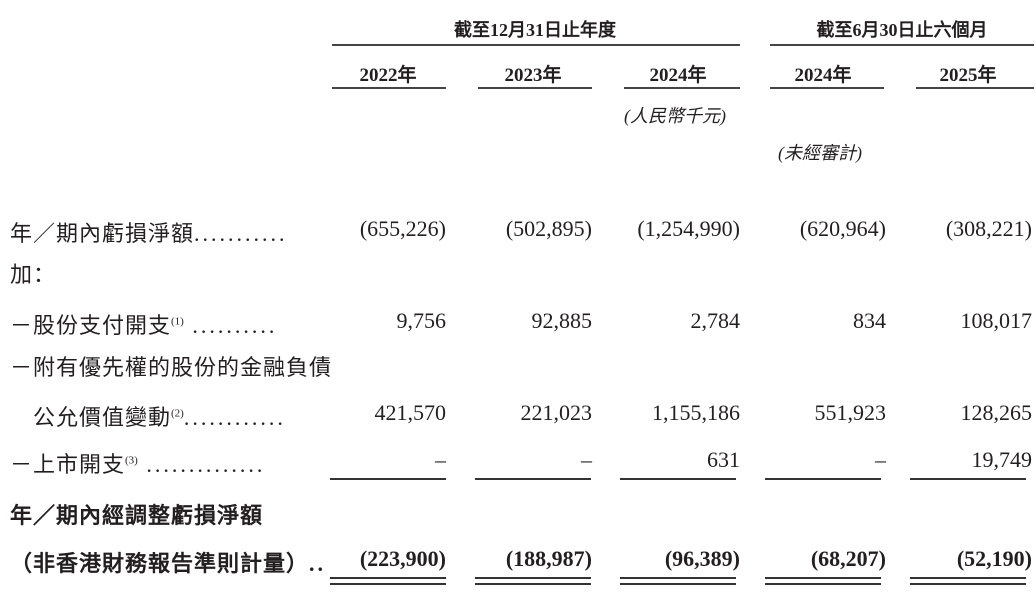 The width and height of the screenshot is (1036, 598). What do you see at coordinates (68, 464) in the screenshot?
I see `label-text: －上市開支` at bounding box center [68, 464].